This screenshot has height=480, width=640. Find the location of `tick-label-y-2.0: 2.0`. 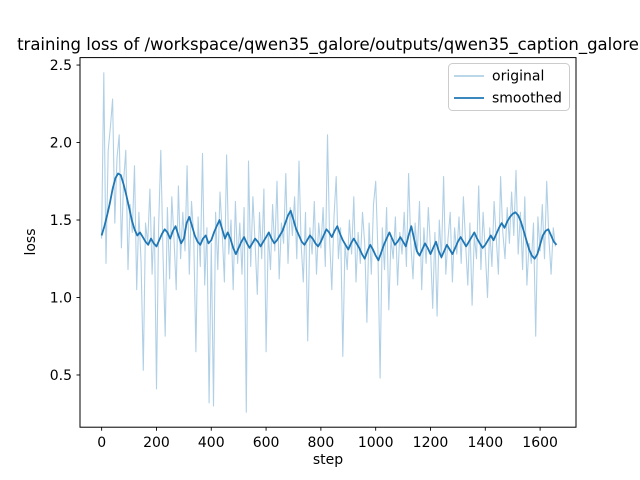

tick-label-y-2.0: 2.0 is located at coordinates (61, 144).